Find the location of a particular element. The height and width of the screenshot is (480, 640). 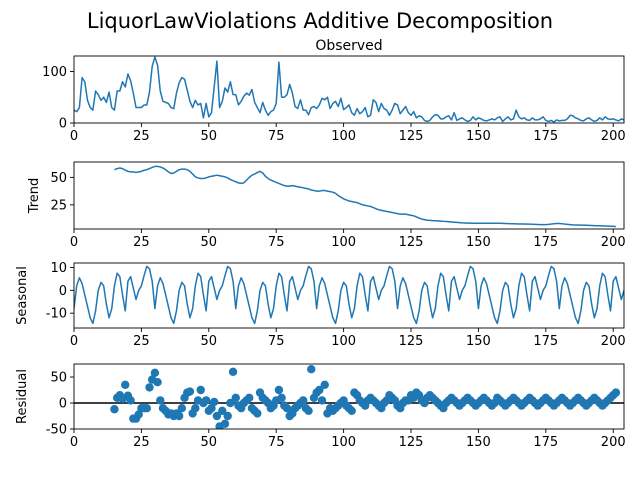

y-tick-label: 10 is located at coordinates (58, 268).